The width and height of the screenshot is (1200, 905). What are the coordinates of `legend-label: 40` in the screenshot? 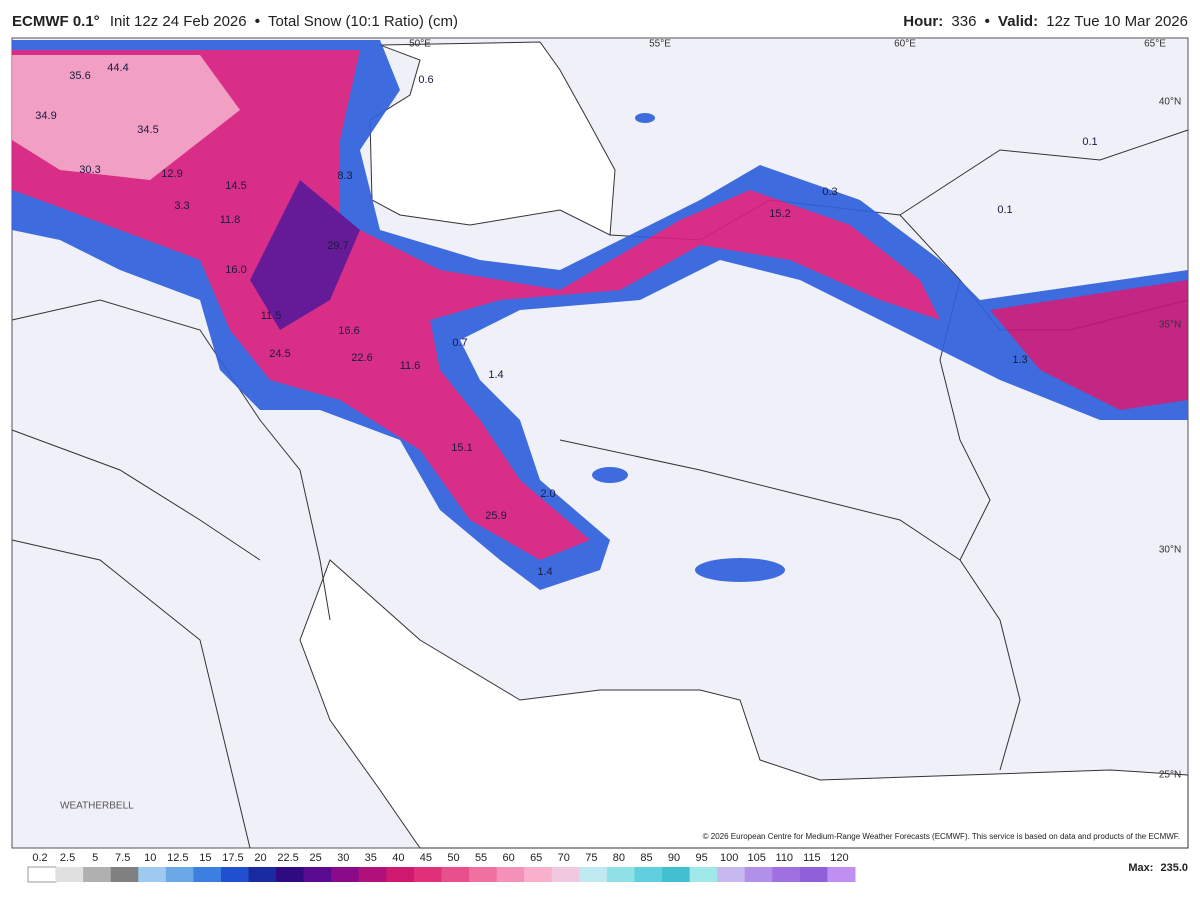 It's located at (398, 858).